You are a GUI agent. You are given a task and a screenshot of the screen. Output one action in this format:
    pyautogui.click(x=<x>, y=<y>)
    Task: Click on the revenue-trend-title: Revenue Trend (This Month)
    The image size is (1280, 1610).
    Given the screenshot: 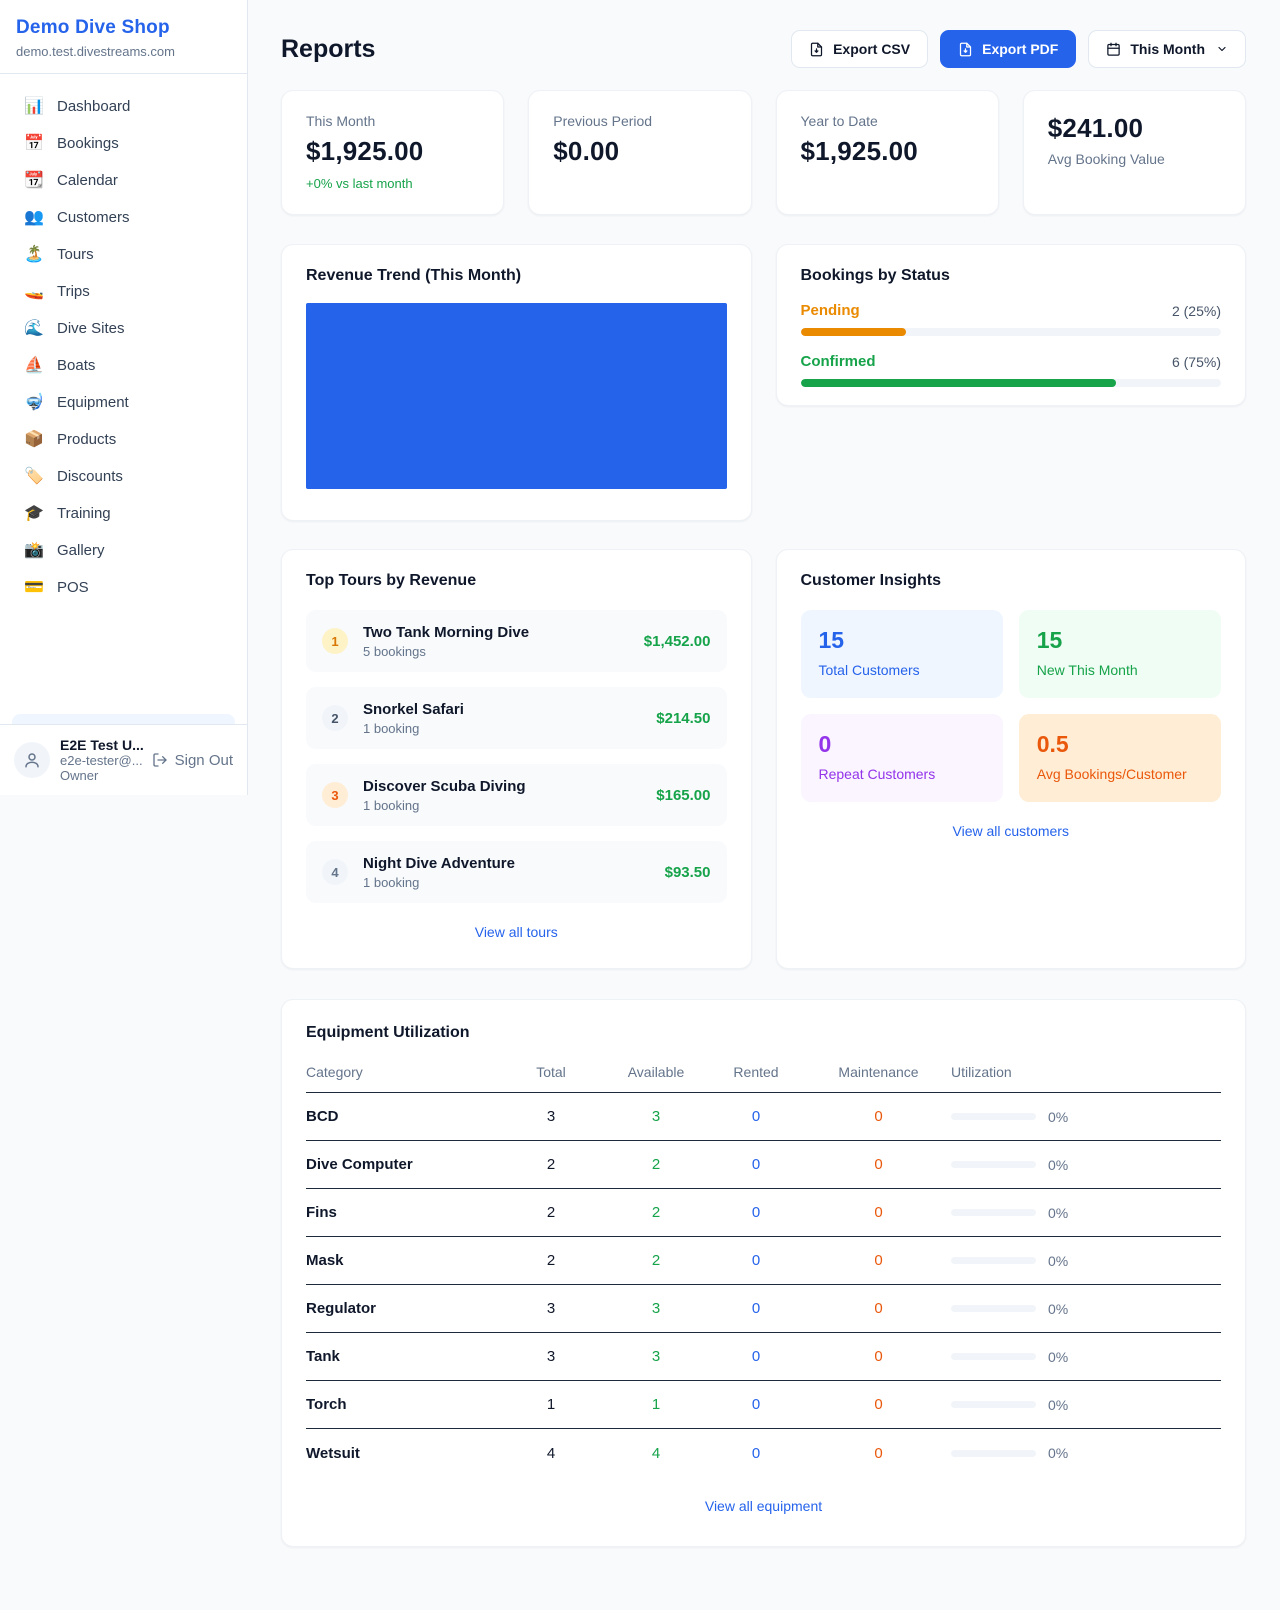 What is the action you would take?
    pyautogui.click(x=414, y=275)
    